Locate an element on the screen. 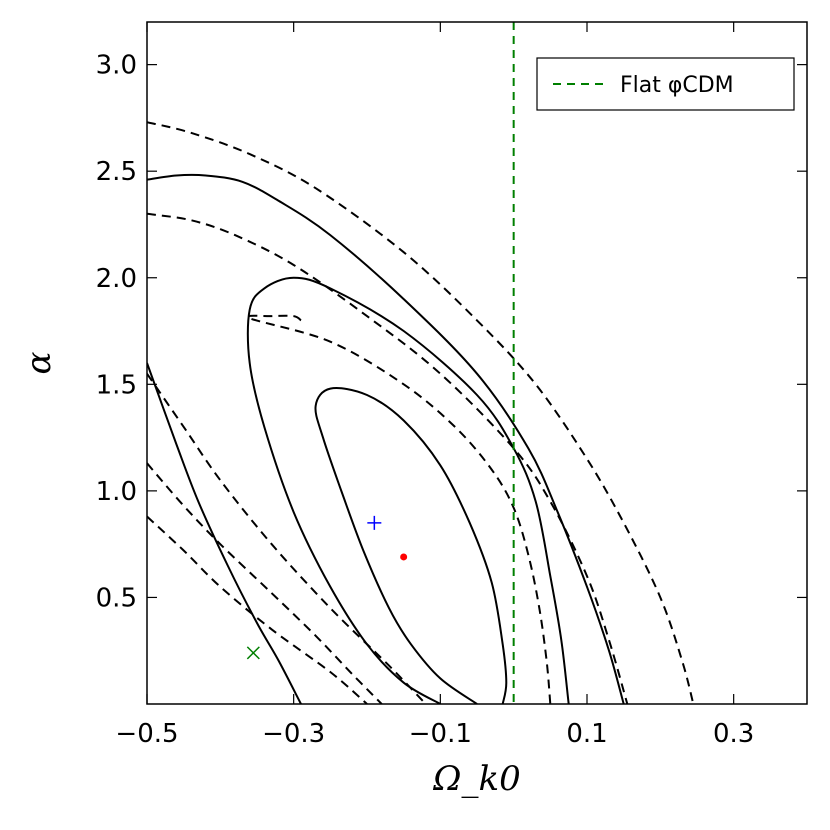 This screenshot has height=830, width=830. dashed-contour-1-sigma-lower is located at coordinates (257, 609).